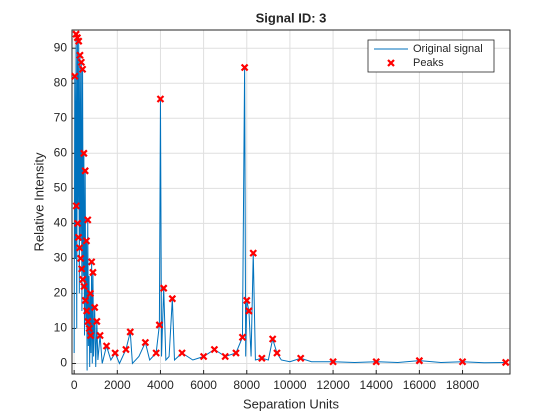 The height and width of the screenshot is (420, 560). What do you see at coordinates (420, 385) in the screenshot?
I see `x-tick-label: 16000` at bounding box center [420, 385].